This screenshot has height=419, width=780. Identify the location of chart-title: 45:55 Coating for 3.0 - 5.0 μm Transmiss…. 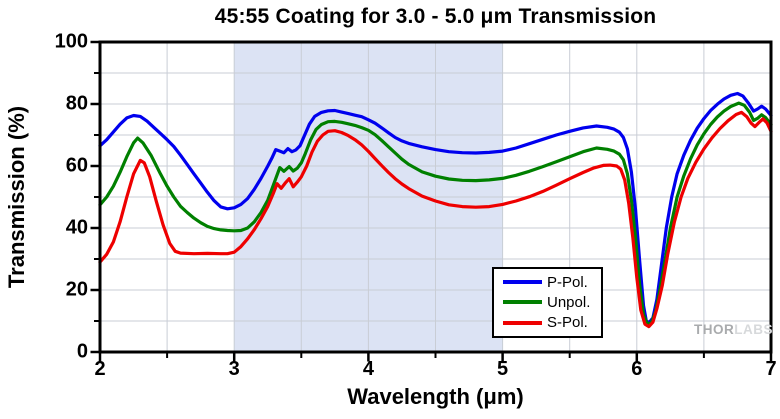
(435, 16).